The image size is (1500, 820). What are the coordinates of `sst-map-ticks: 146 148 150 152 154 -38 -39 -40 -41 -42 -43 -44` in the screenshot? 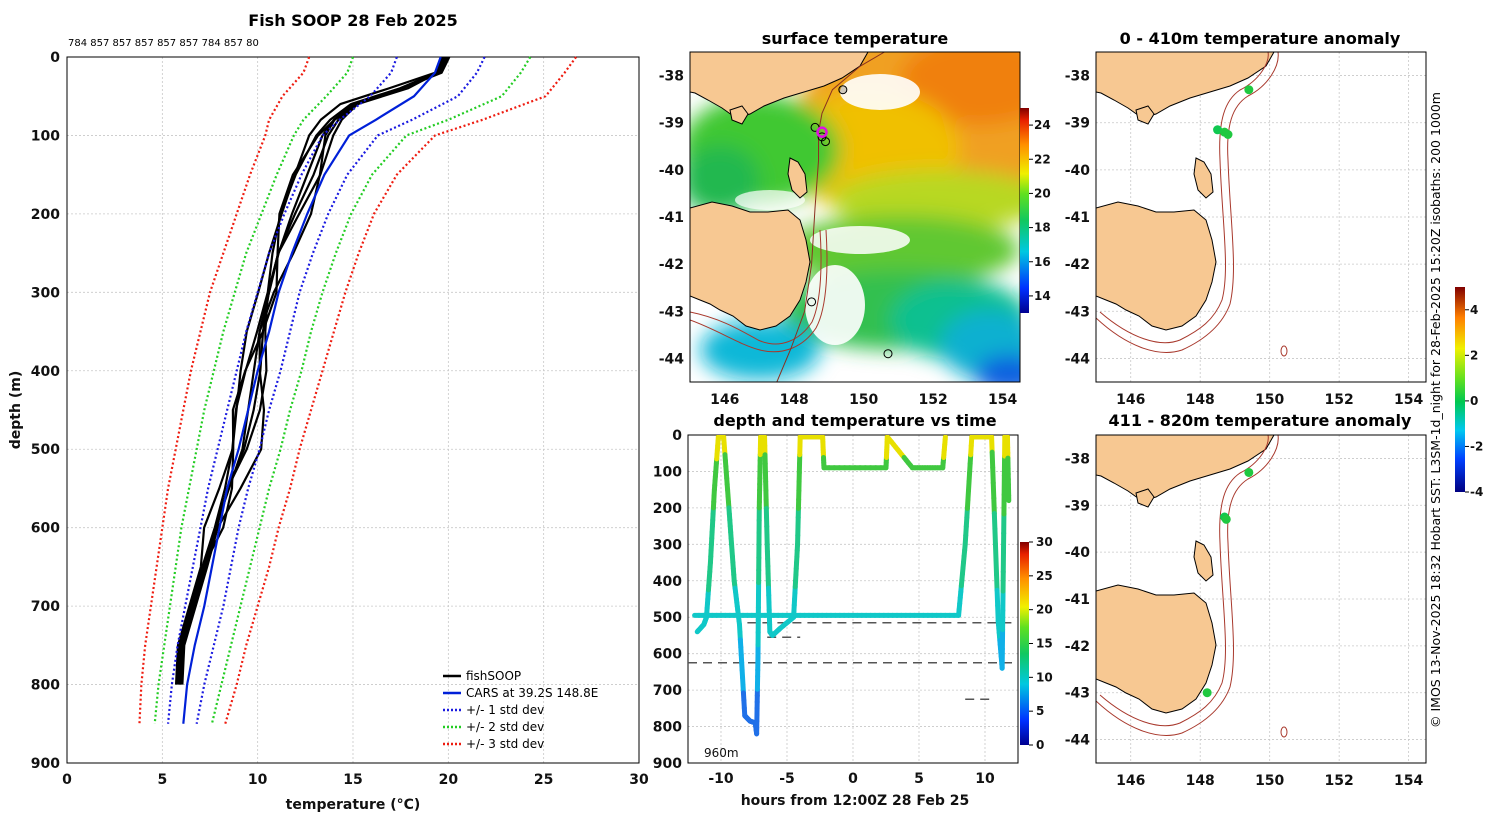 It's located at (838, 238).